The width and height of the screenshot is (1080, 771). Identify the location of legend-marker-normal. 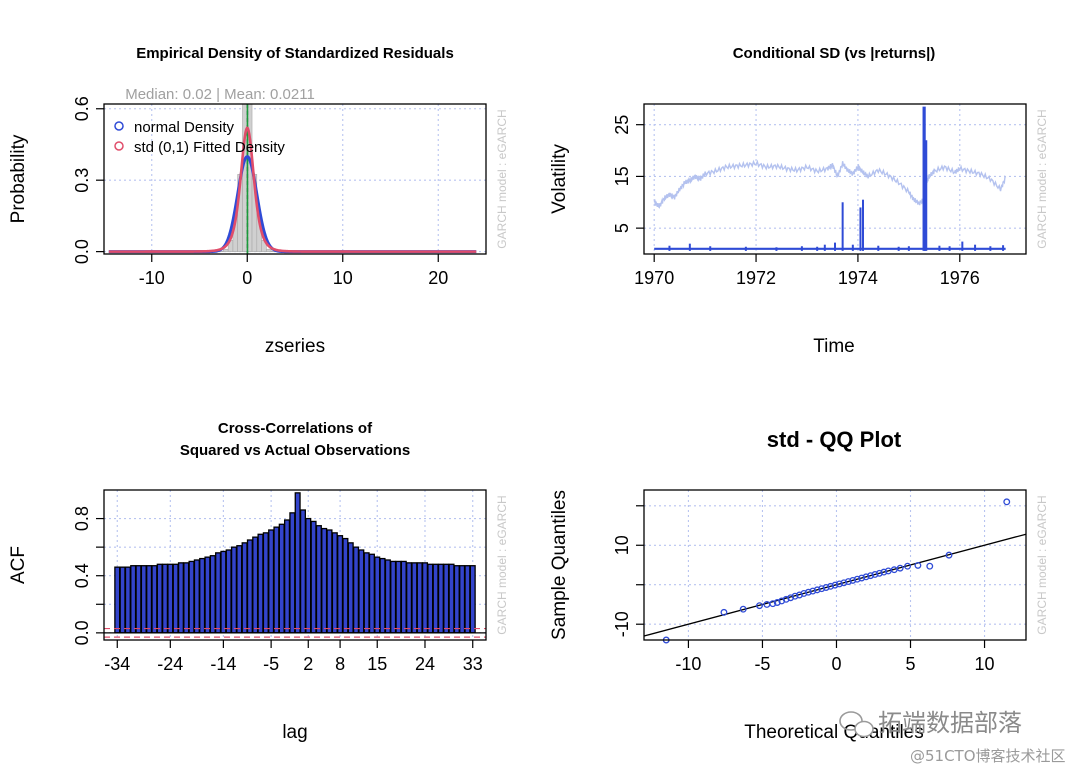
(119, 126).